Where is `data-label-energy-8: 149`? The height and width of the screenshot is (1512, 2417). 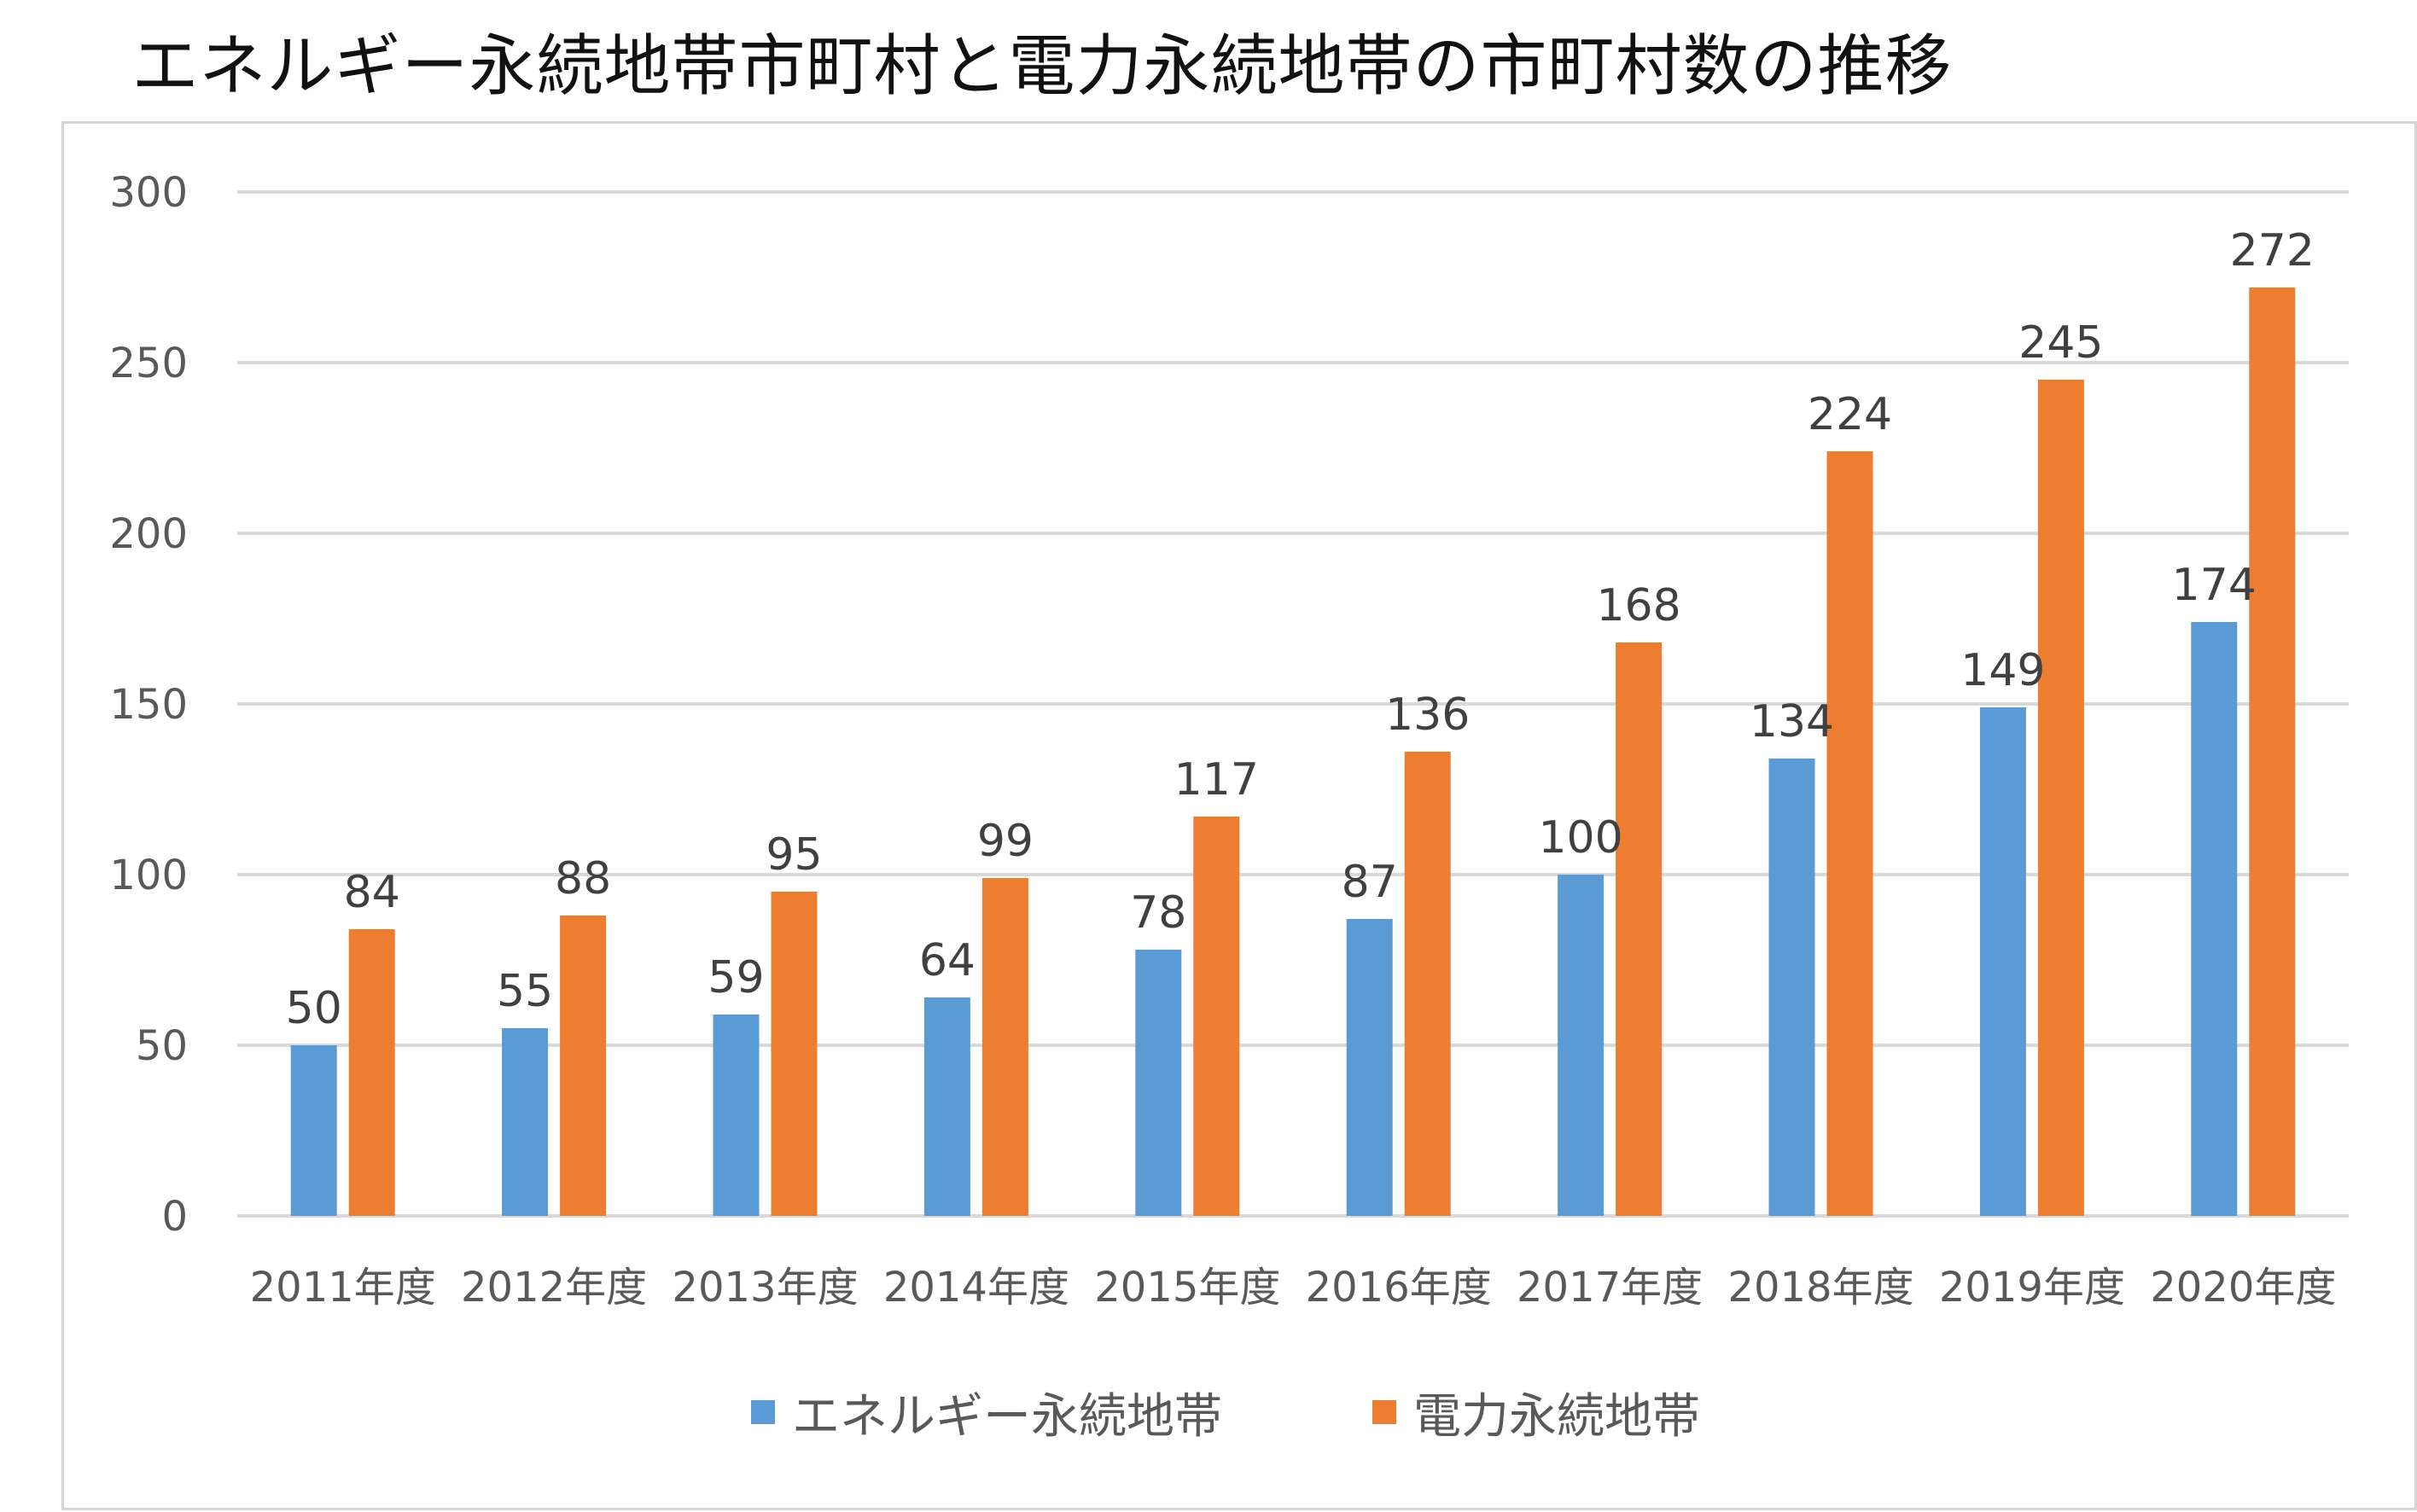 data-label-energy-8: 149 is located at coordinates (2003, 670).